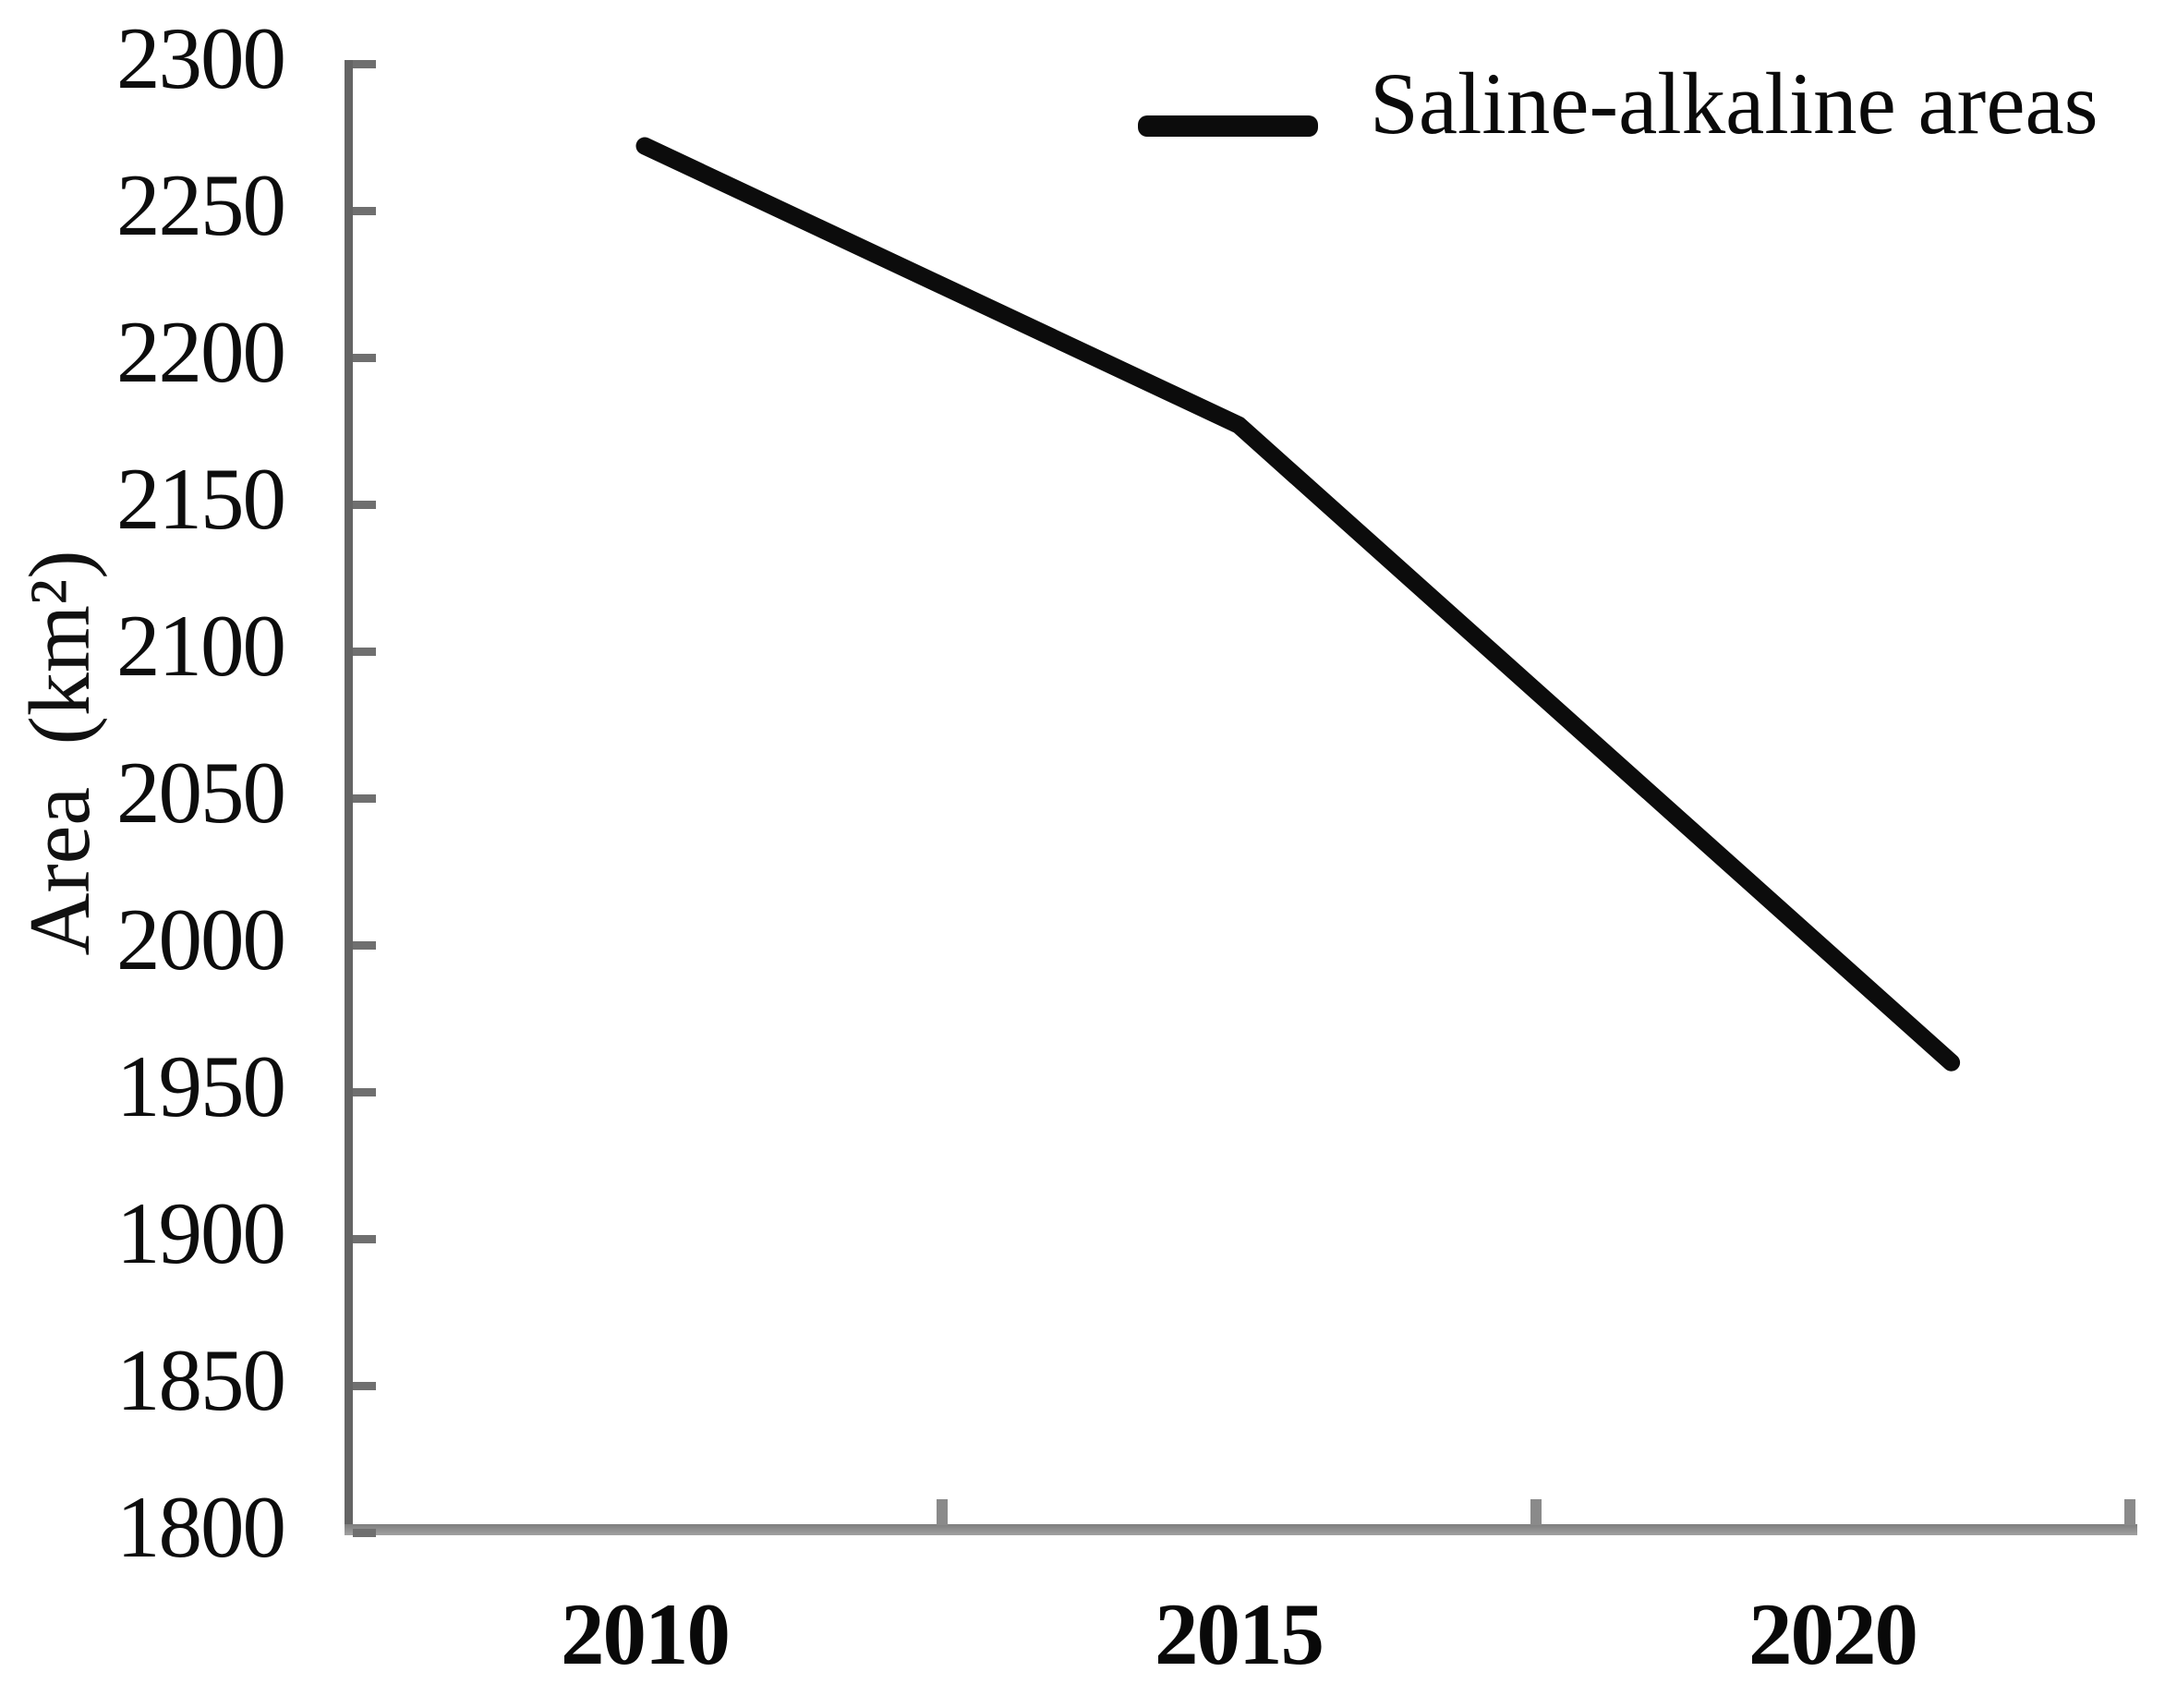 The height and width of the screenshot is (1708, 2165). I want to click on y-tick-label-1900: 1900, so click(201, 1233).